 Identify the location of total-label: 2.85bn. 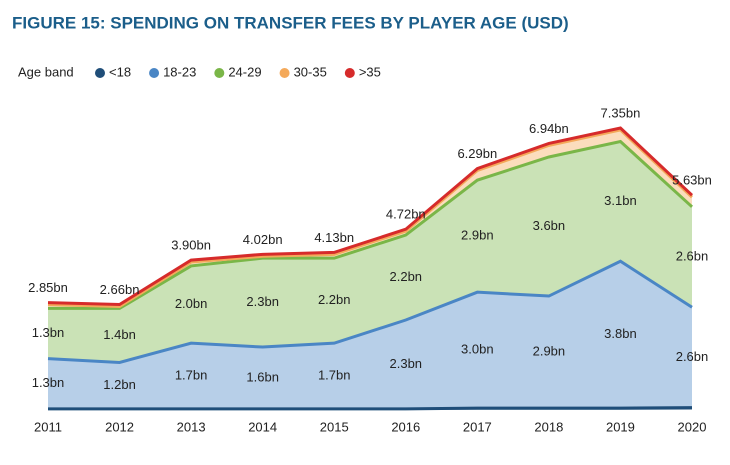
(48, 287).